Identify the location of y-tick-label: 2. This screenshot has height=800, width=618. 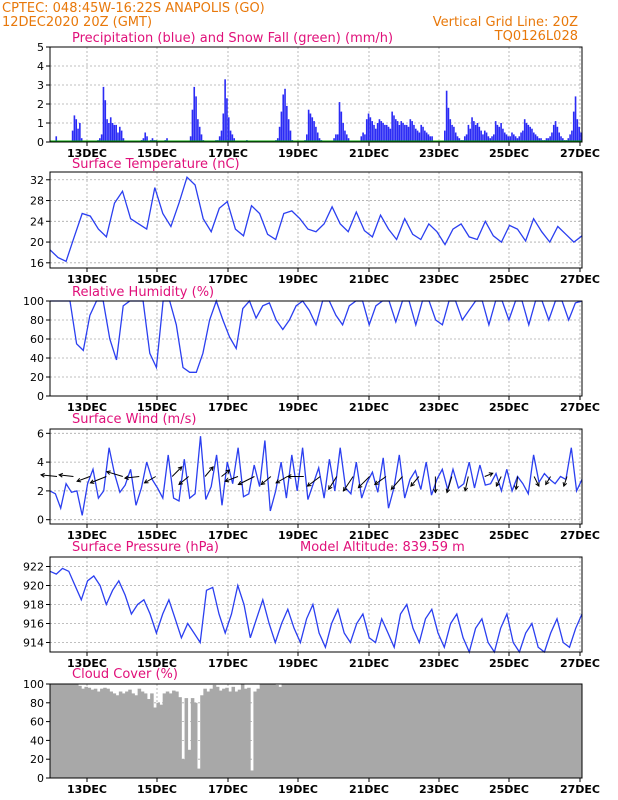
(40, 104).